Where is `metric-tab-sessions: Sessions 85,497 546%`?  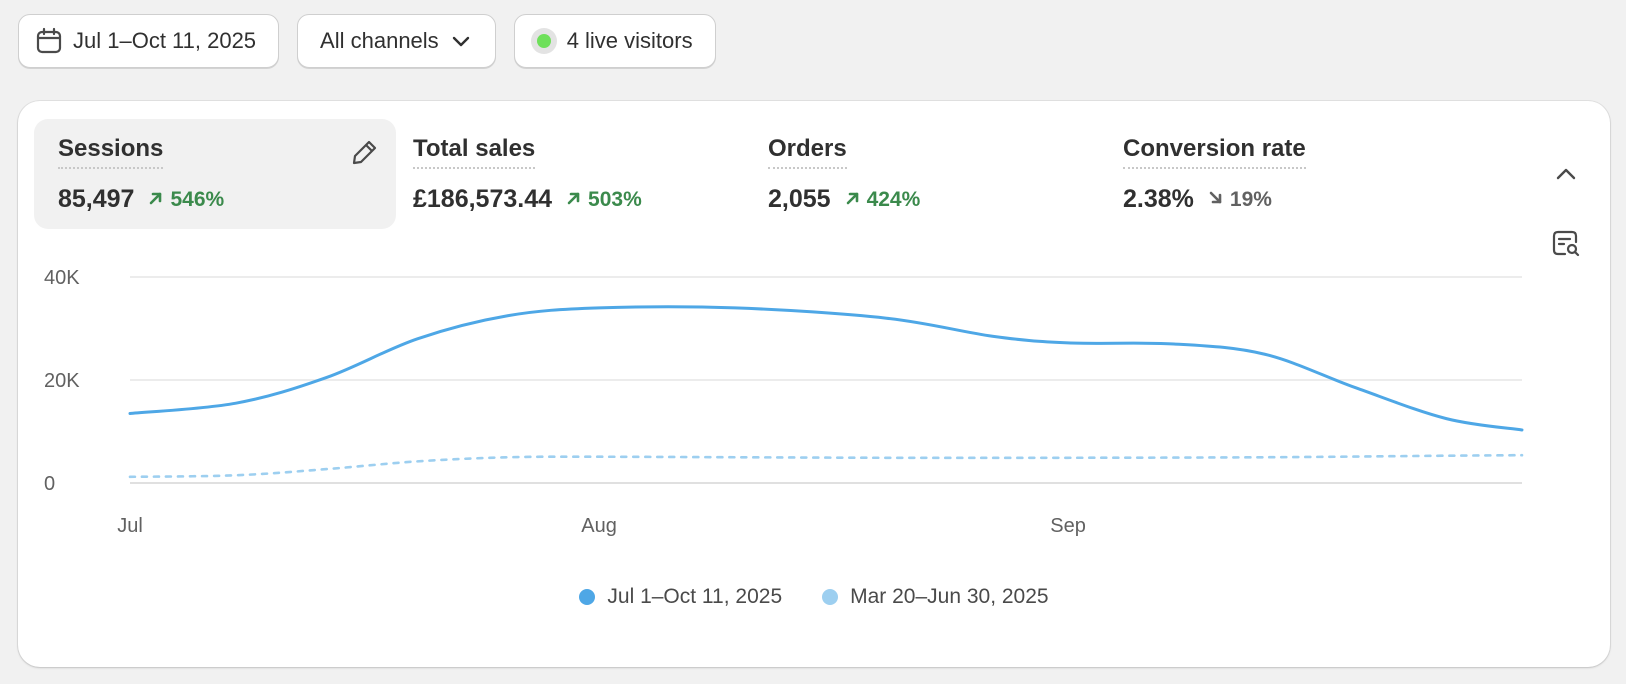
metric-tab-sessions: Sessions 85,497 546% is located at coordinates (215, 174).